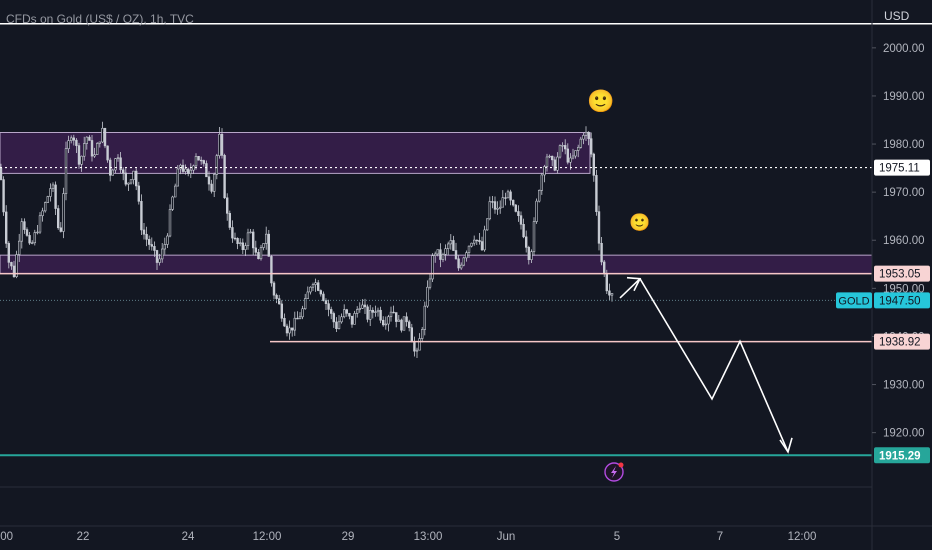 The image size is (932, 550). Describe the element at coordinates (466, 514) in the screenshot. I see `time-axis: :00 22 24 12:00 29 13:00 Jun 5 7 12:00` at that location.